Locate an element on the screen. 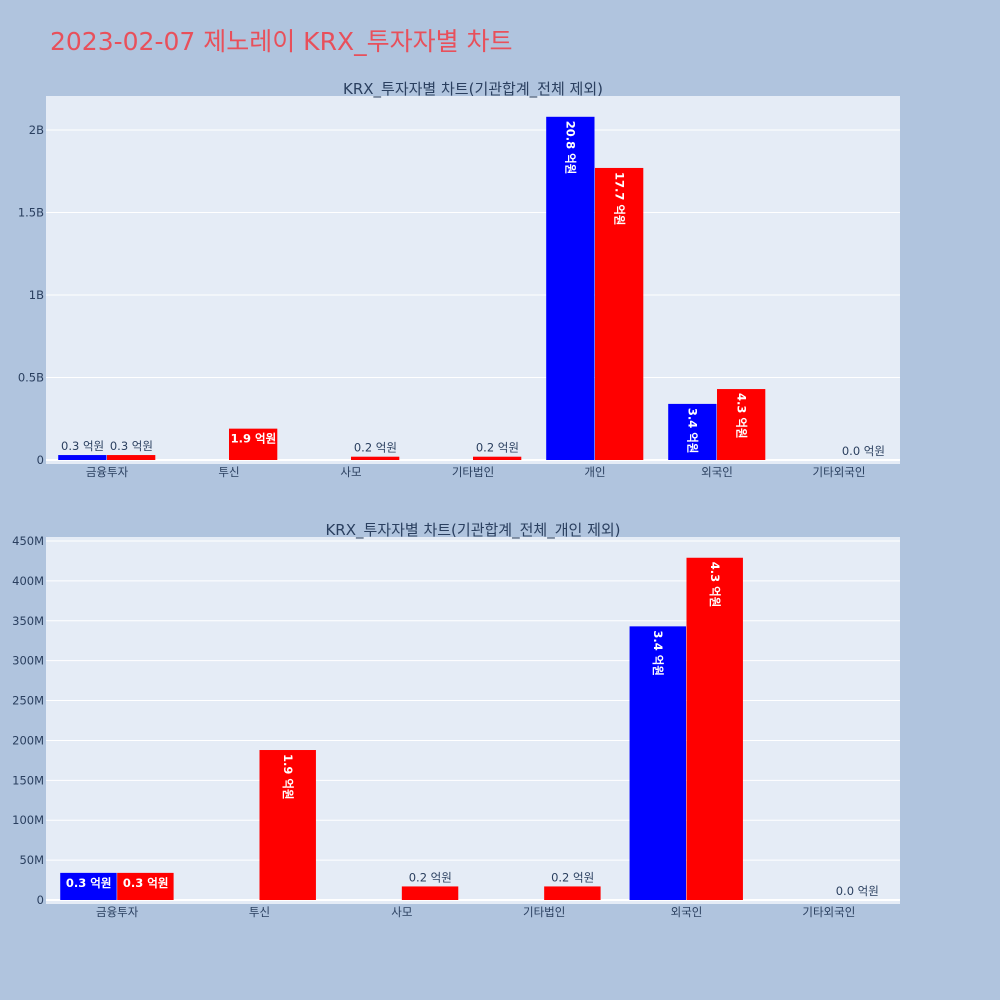  y-tick-label: 50M is located at coordinates (31, 860).